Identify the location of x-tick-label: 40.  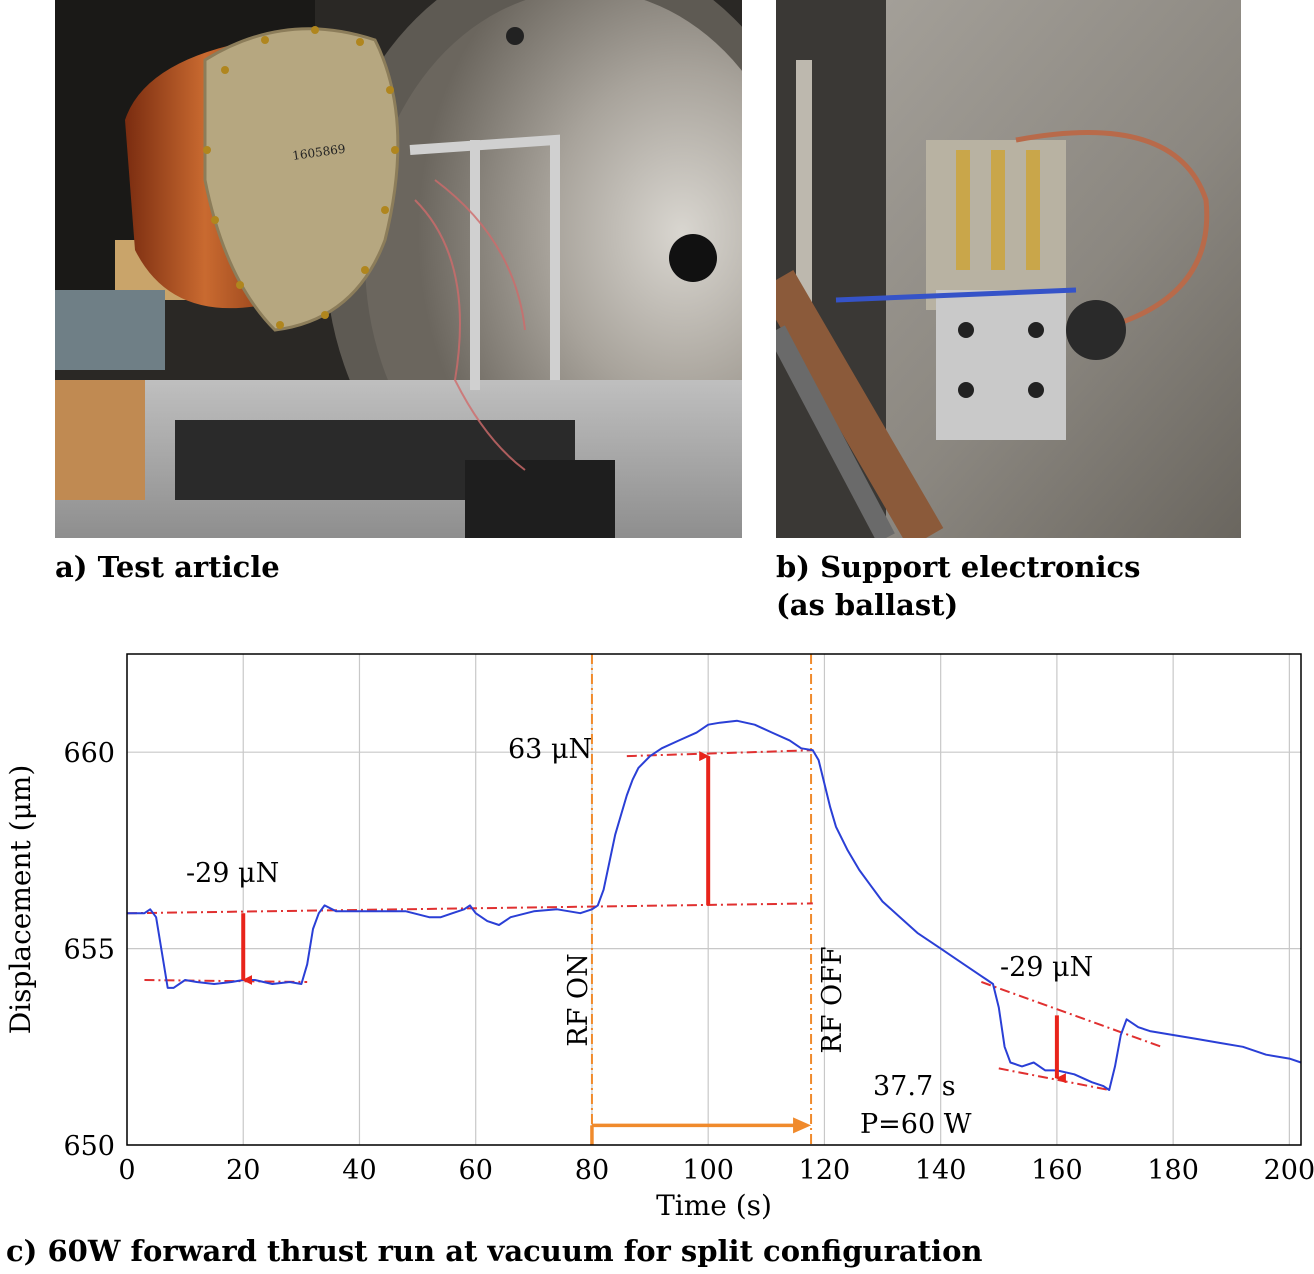
(359, 1170).